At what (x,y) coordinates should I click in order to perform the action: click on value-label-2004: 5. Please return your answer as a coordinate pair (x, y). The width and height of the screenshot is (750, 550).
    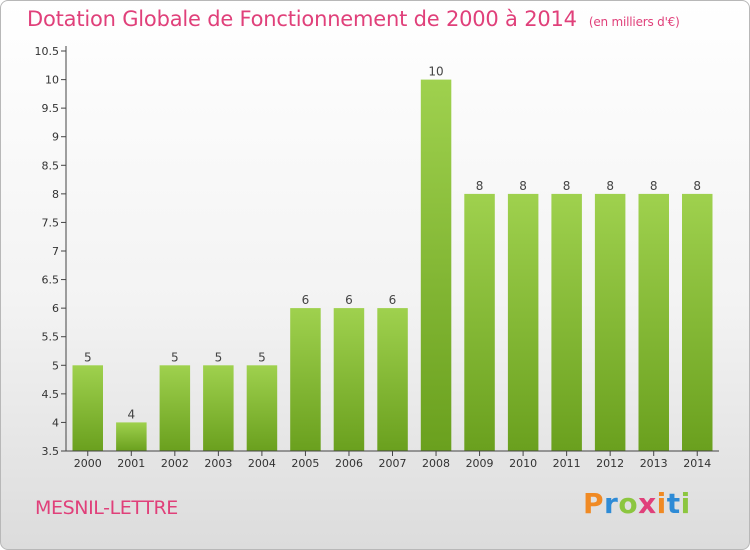
    Looking at the image, I should click on (262, 357).